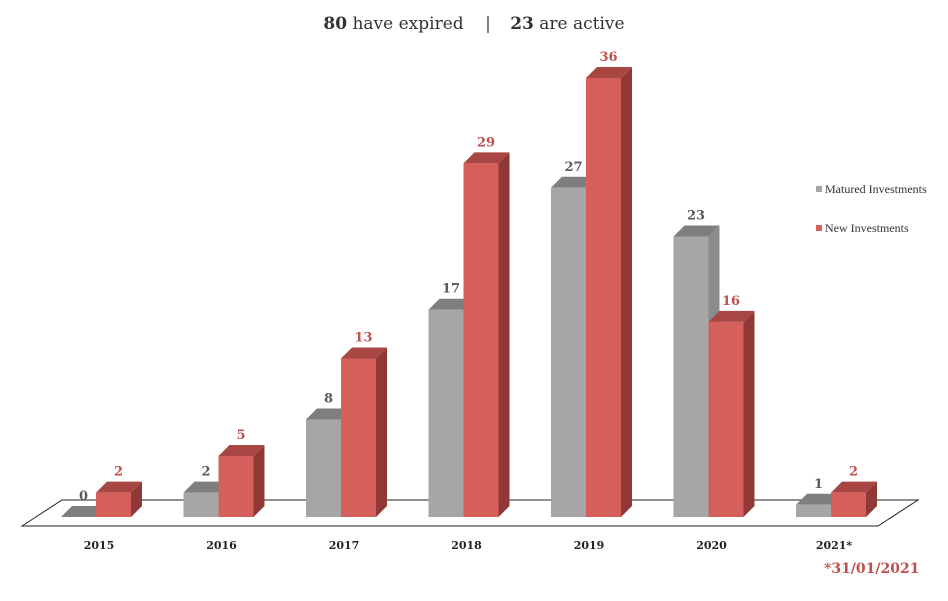 Image resolution: width=948 pixels, height=601 pixels. Describe the element at coordinates (573, 167) in the screenshot. I see `matured-data-label-4: 27` at that location.